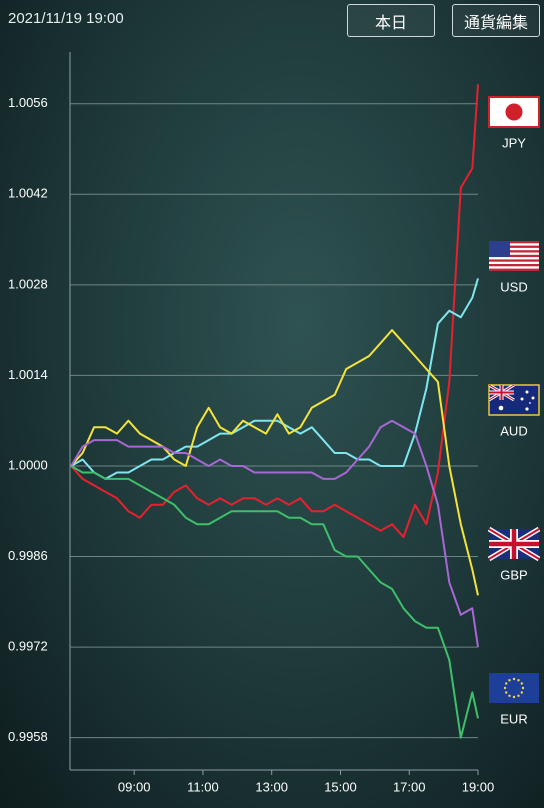 This screenshot has height=808, width=544. I want to click on flag-usd, so click(514, 256).